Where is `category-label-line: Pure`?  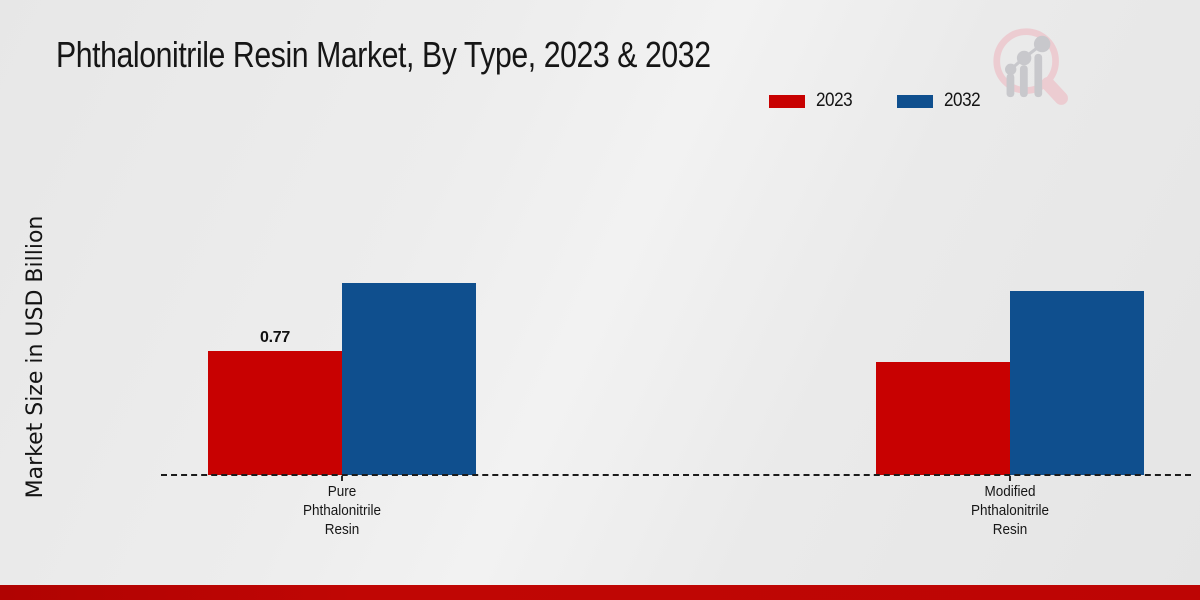
category-label-line: Pure is located at coordinates (342, 491).